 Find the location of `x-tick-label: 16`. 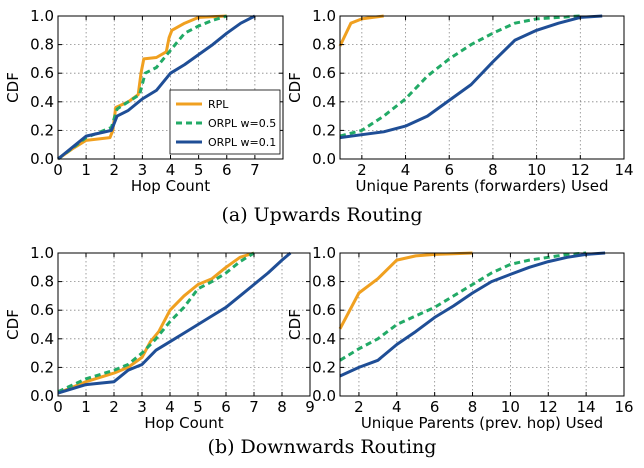

x-tick-label: 16 is located at coordinates (623, 407).